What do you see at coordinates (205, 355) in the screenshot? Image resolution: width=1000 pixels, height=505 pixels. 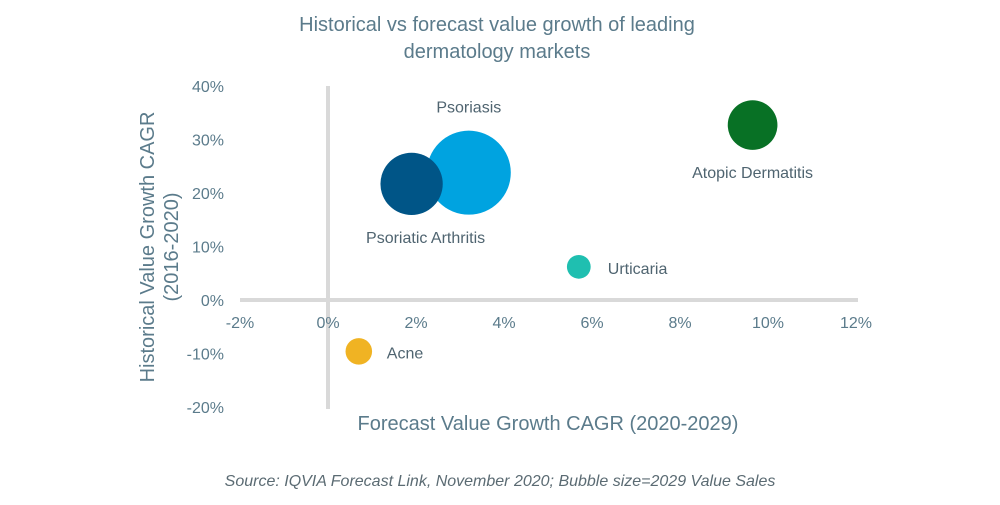 I see `y-tick-label: -10%` at bounding box center [205, 355].